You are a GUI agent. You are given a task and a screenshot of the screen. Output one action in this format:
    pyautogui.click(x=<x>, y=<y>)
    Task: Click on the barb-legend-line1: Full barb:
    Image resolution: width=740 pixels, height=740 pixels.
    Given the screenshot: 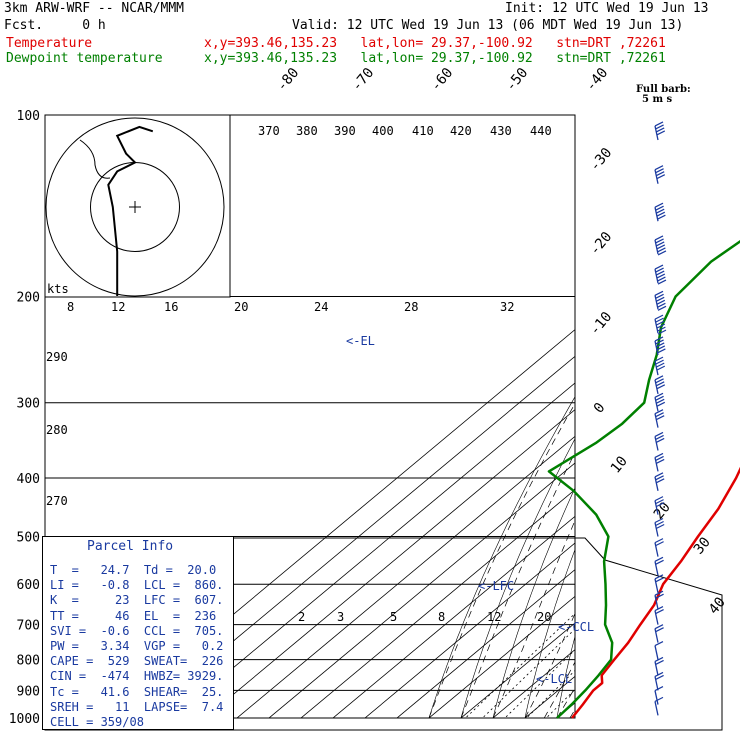 What is the action you would take?
    pyautogui.click(x=663, y=89)
    